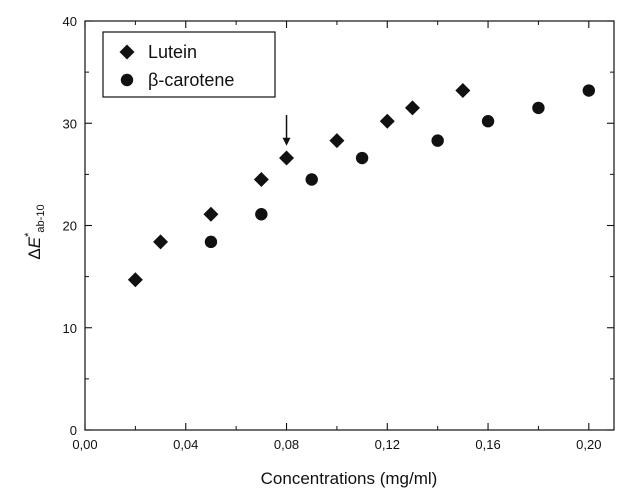 The image size is (617, 492). I want to click on y-tick-label: 10, so click(70, 328).